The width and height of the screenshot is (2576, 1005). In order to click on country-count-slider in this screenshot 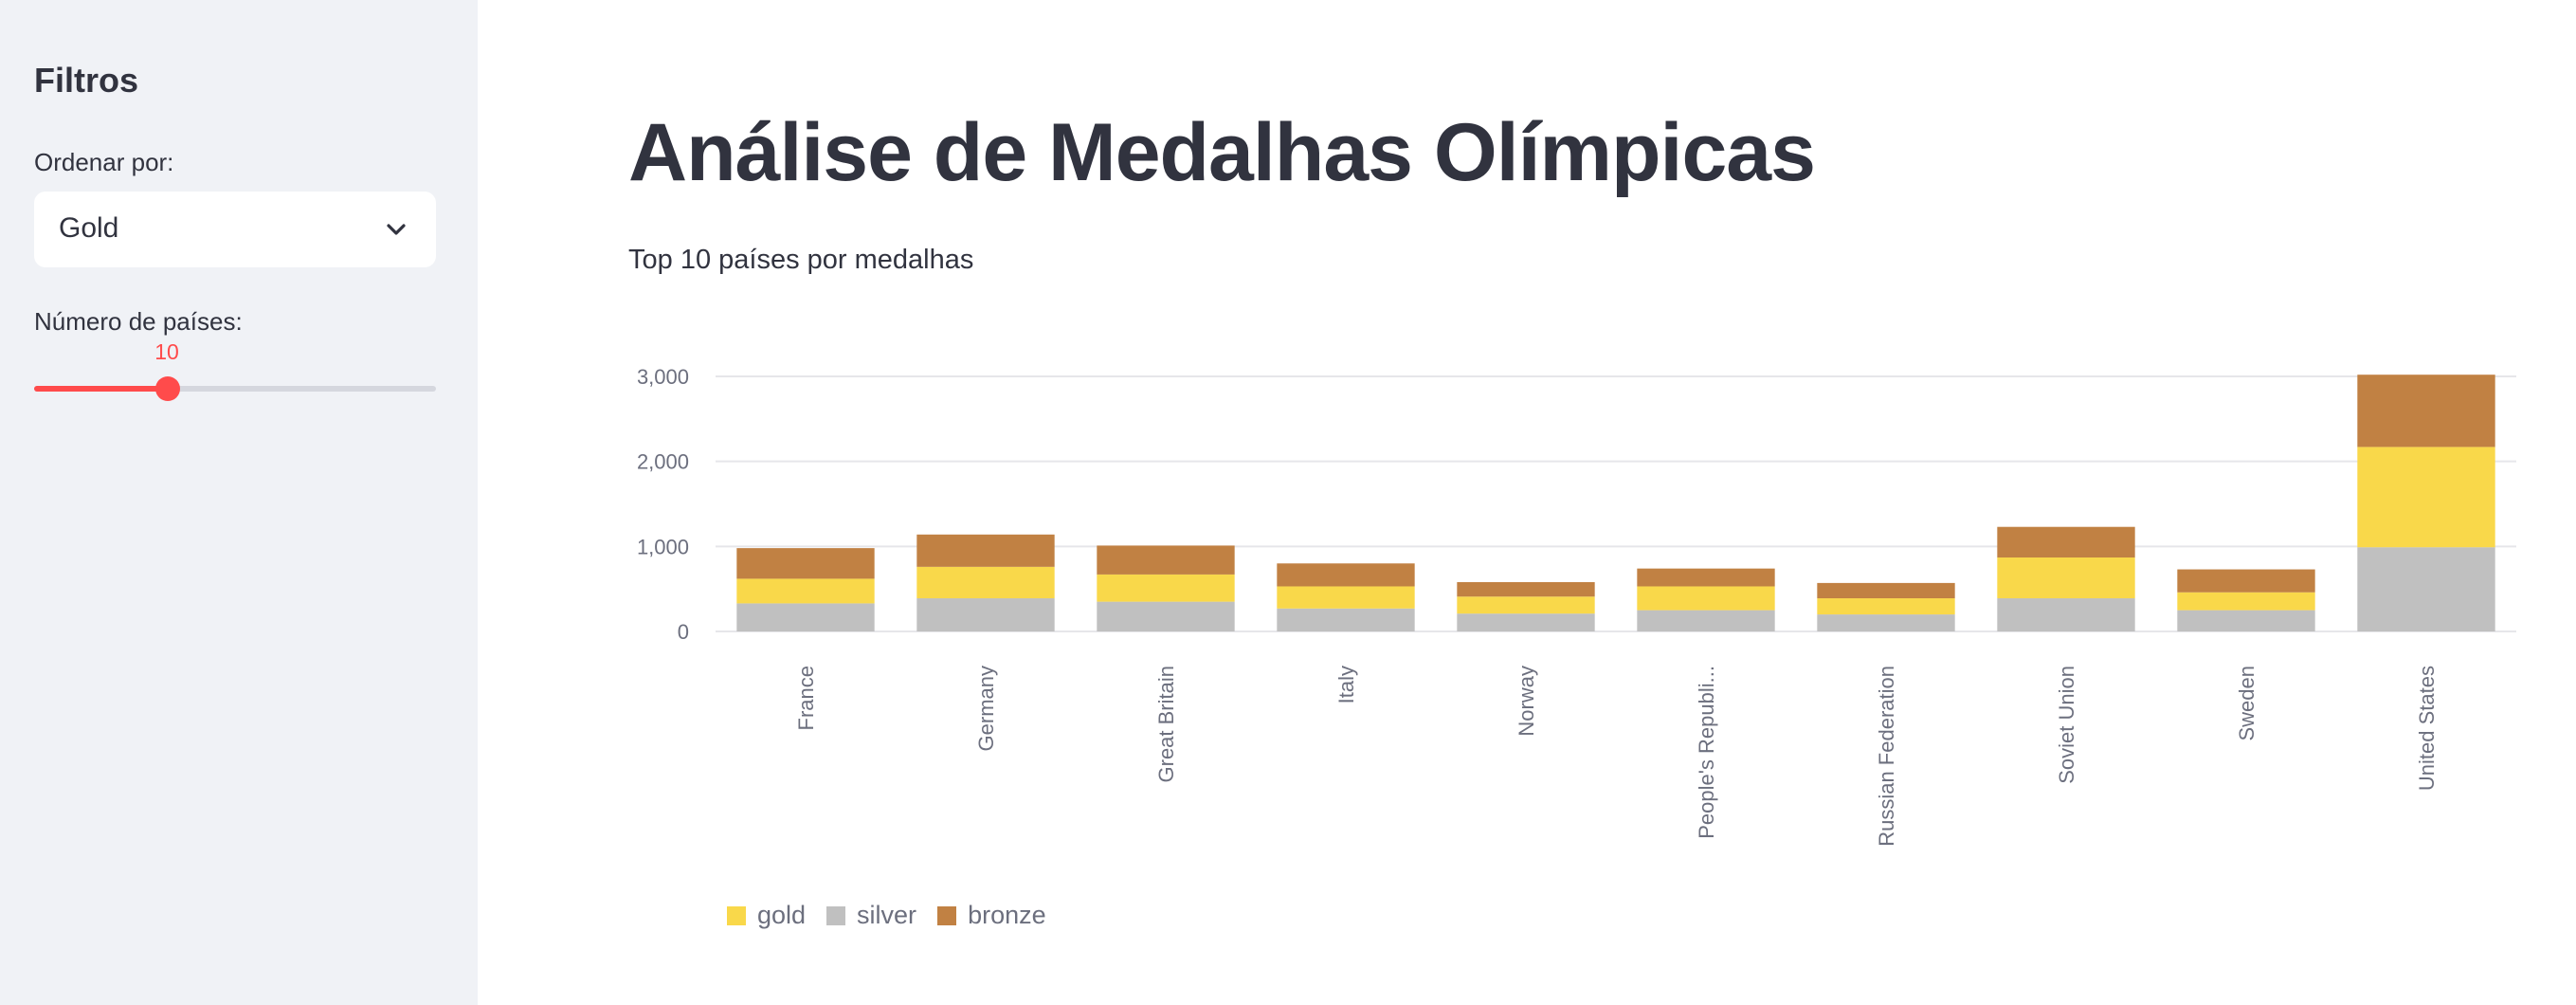, I will do `click(235, 389)`.